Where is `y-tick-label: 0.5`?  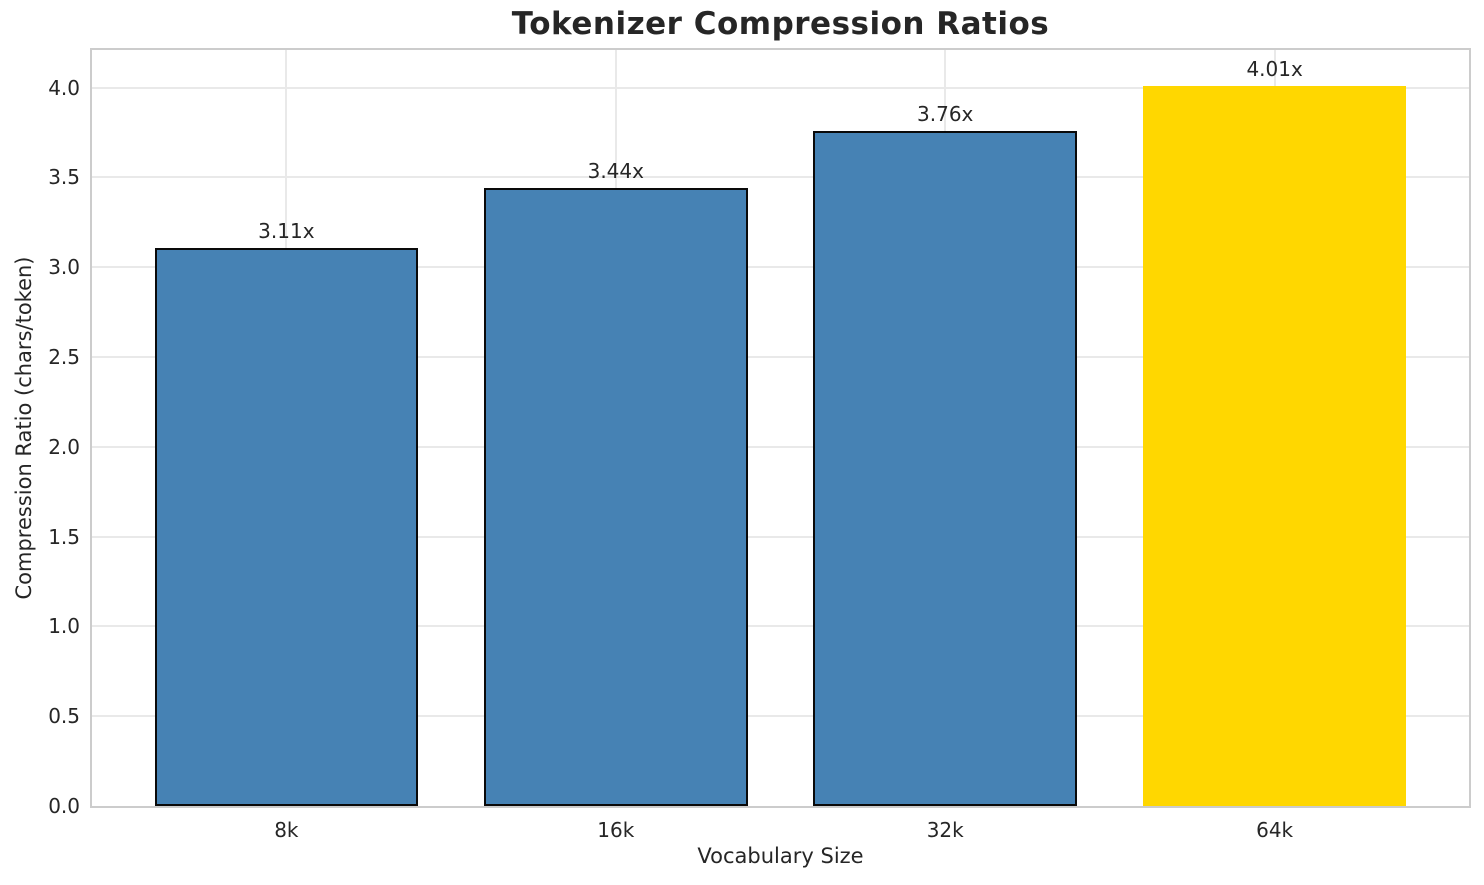
y-tick-label: 0.5 is located at coordinates (64, 716).